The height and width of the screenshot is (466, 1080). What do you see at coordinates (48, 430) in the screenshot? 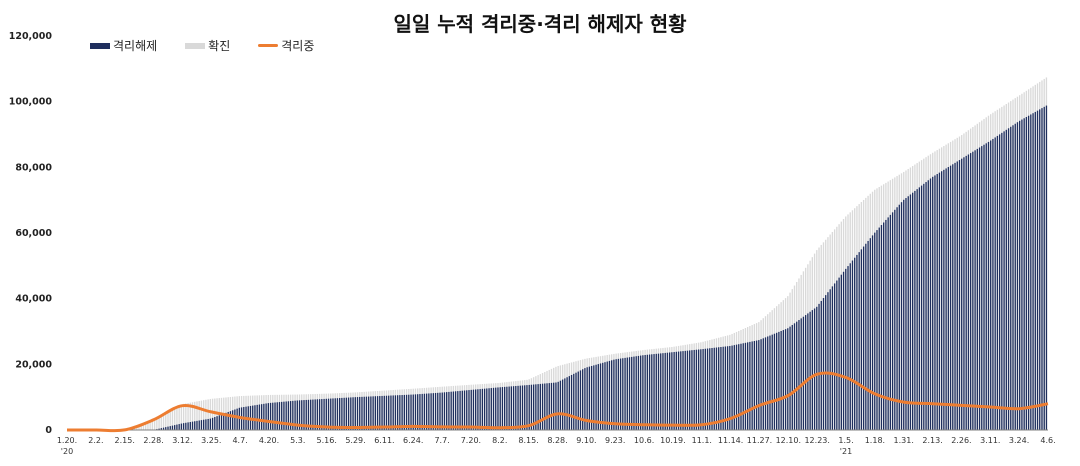
I see `y-tick-label: 0` at bounding box center [48, 430].